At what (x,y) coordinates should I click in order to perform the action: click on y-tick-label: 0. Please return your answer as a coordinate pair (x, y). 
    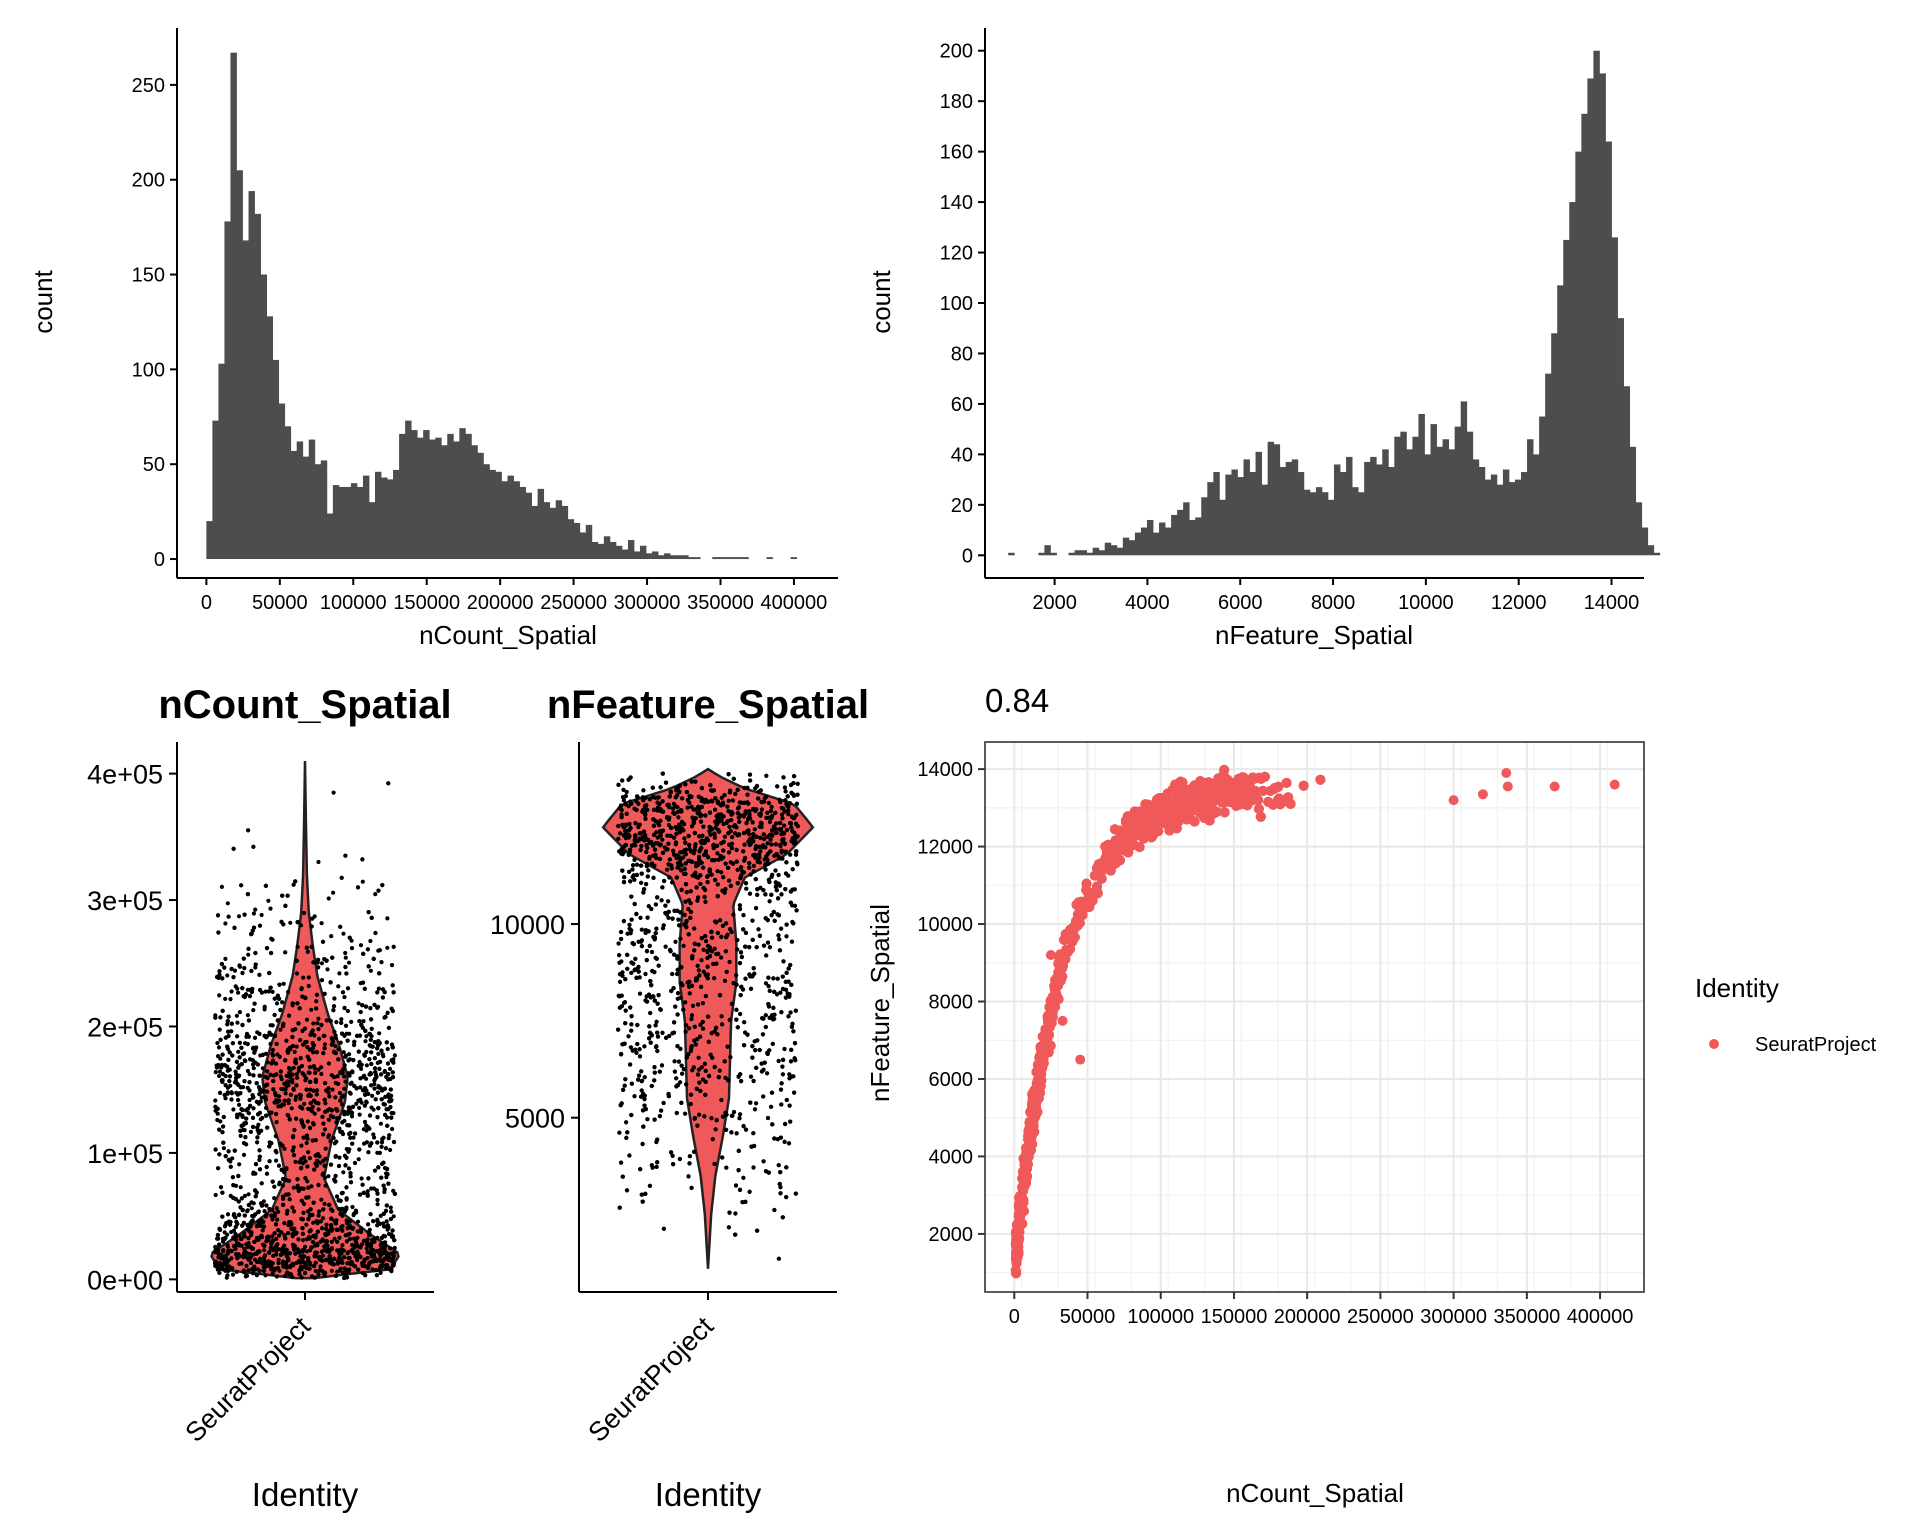
    Looking at the image, I should click on (967, 556).